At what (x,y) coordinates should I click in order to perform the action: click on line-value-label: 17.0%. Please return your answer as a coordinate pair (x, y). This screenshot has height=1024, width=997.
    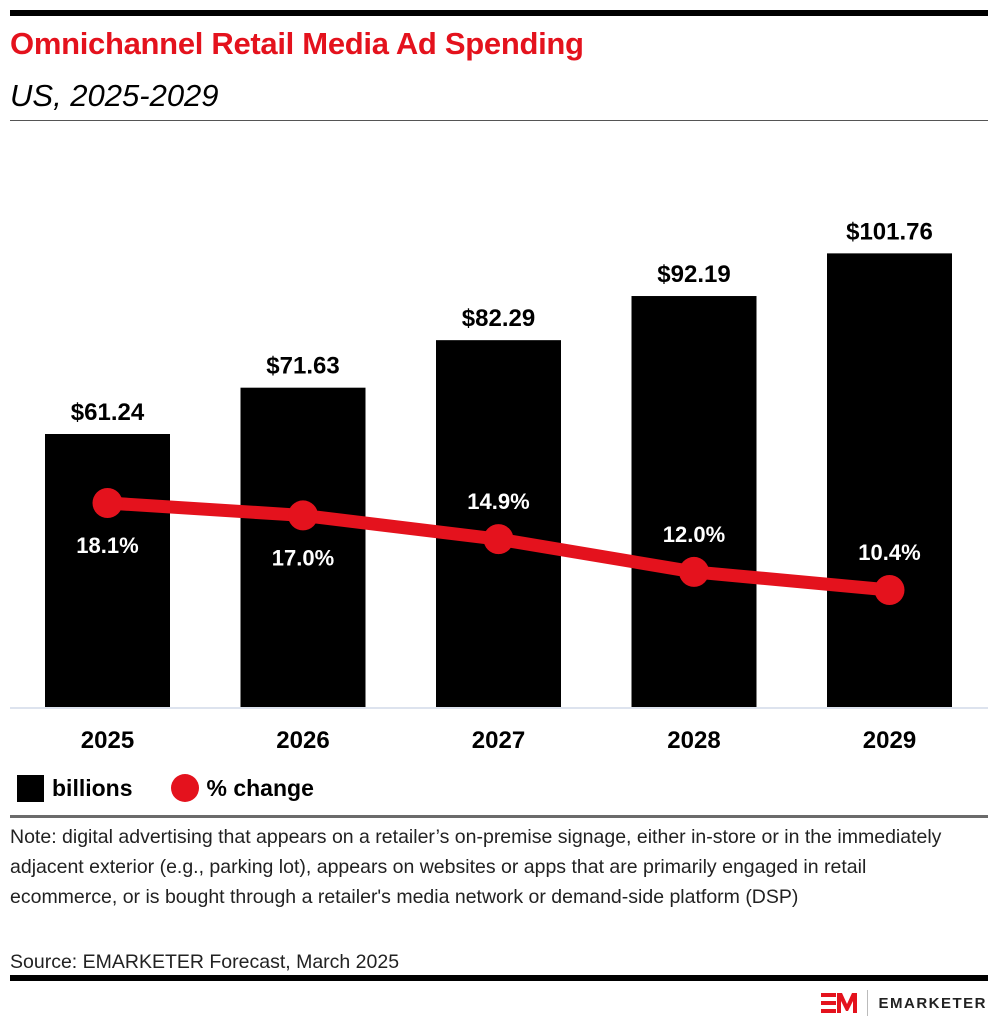
    Looking at the image, I should click on (303, 557).